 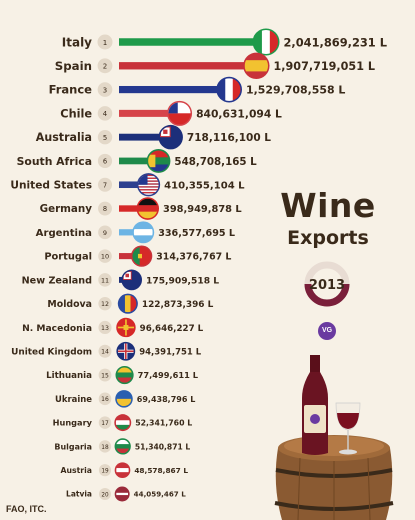 What do you see at coordinates (126, 494) in the screenshot?
I see `chart-row-20: Latvia 20 44,059,467 L` at bounding box center [126, 494].